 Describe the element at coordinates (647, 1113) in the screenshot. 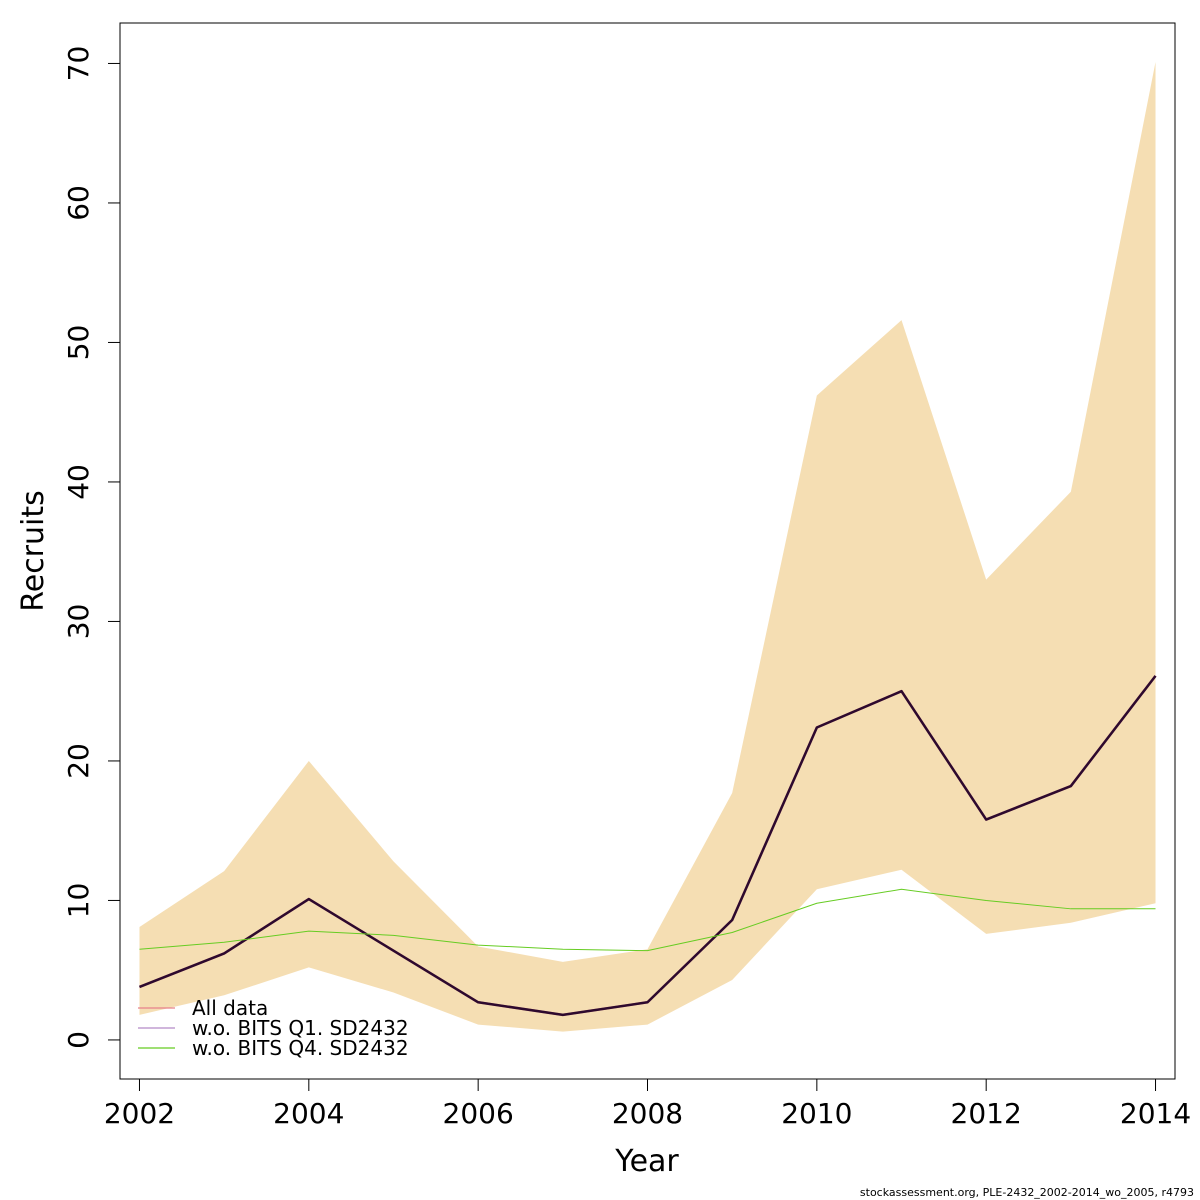

I see `x-tick-label: 2008` at that location.